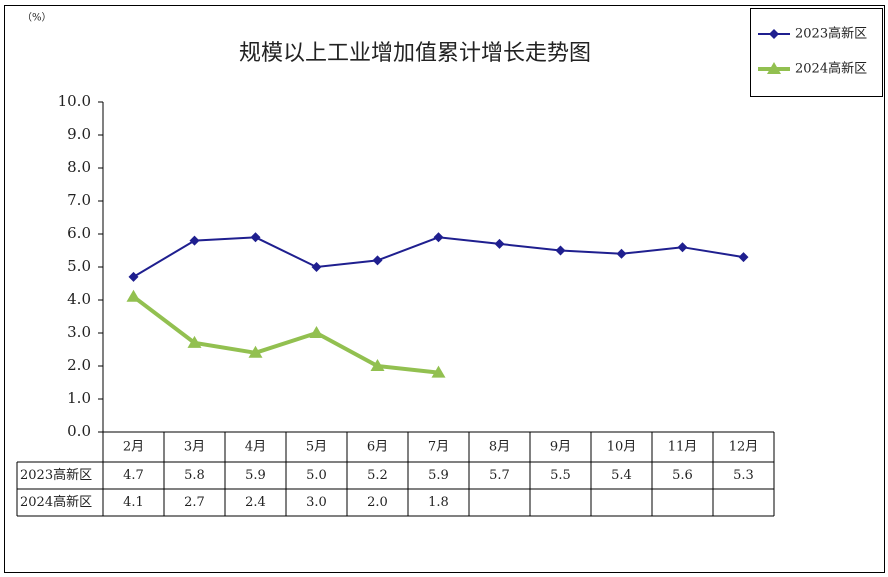 The image size is (888, 577). Describe the element at coordinates (316, 447) in the screenshot. I see `x-tick-label: 5月` at that location.